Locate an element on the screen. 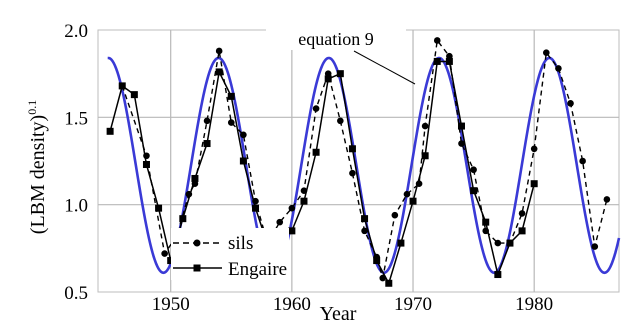 The width and height of the screenshot is (621, 322). y-tick-label: 1.5 is located at coordinates (76, 118).